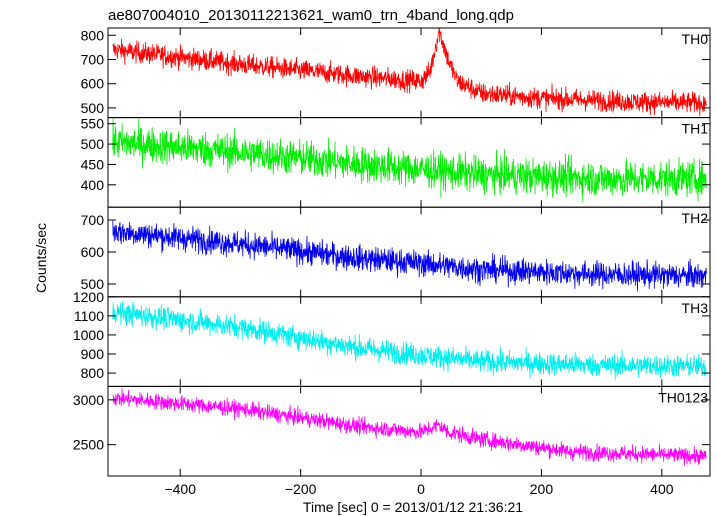  I want to click on series-line-th1, so click(409, 159).